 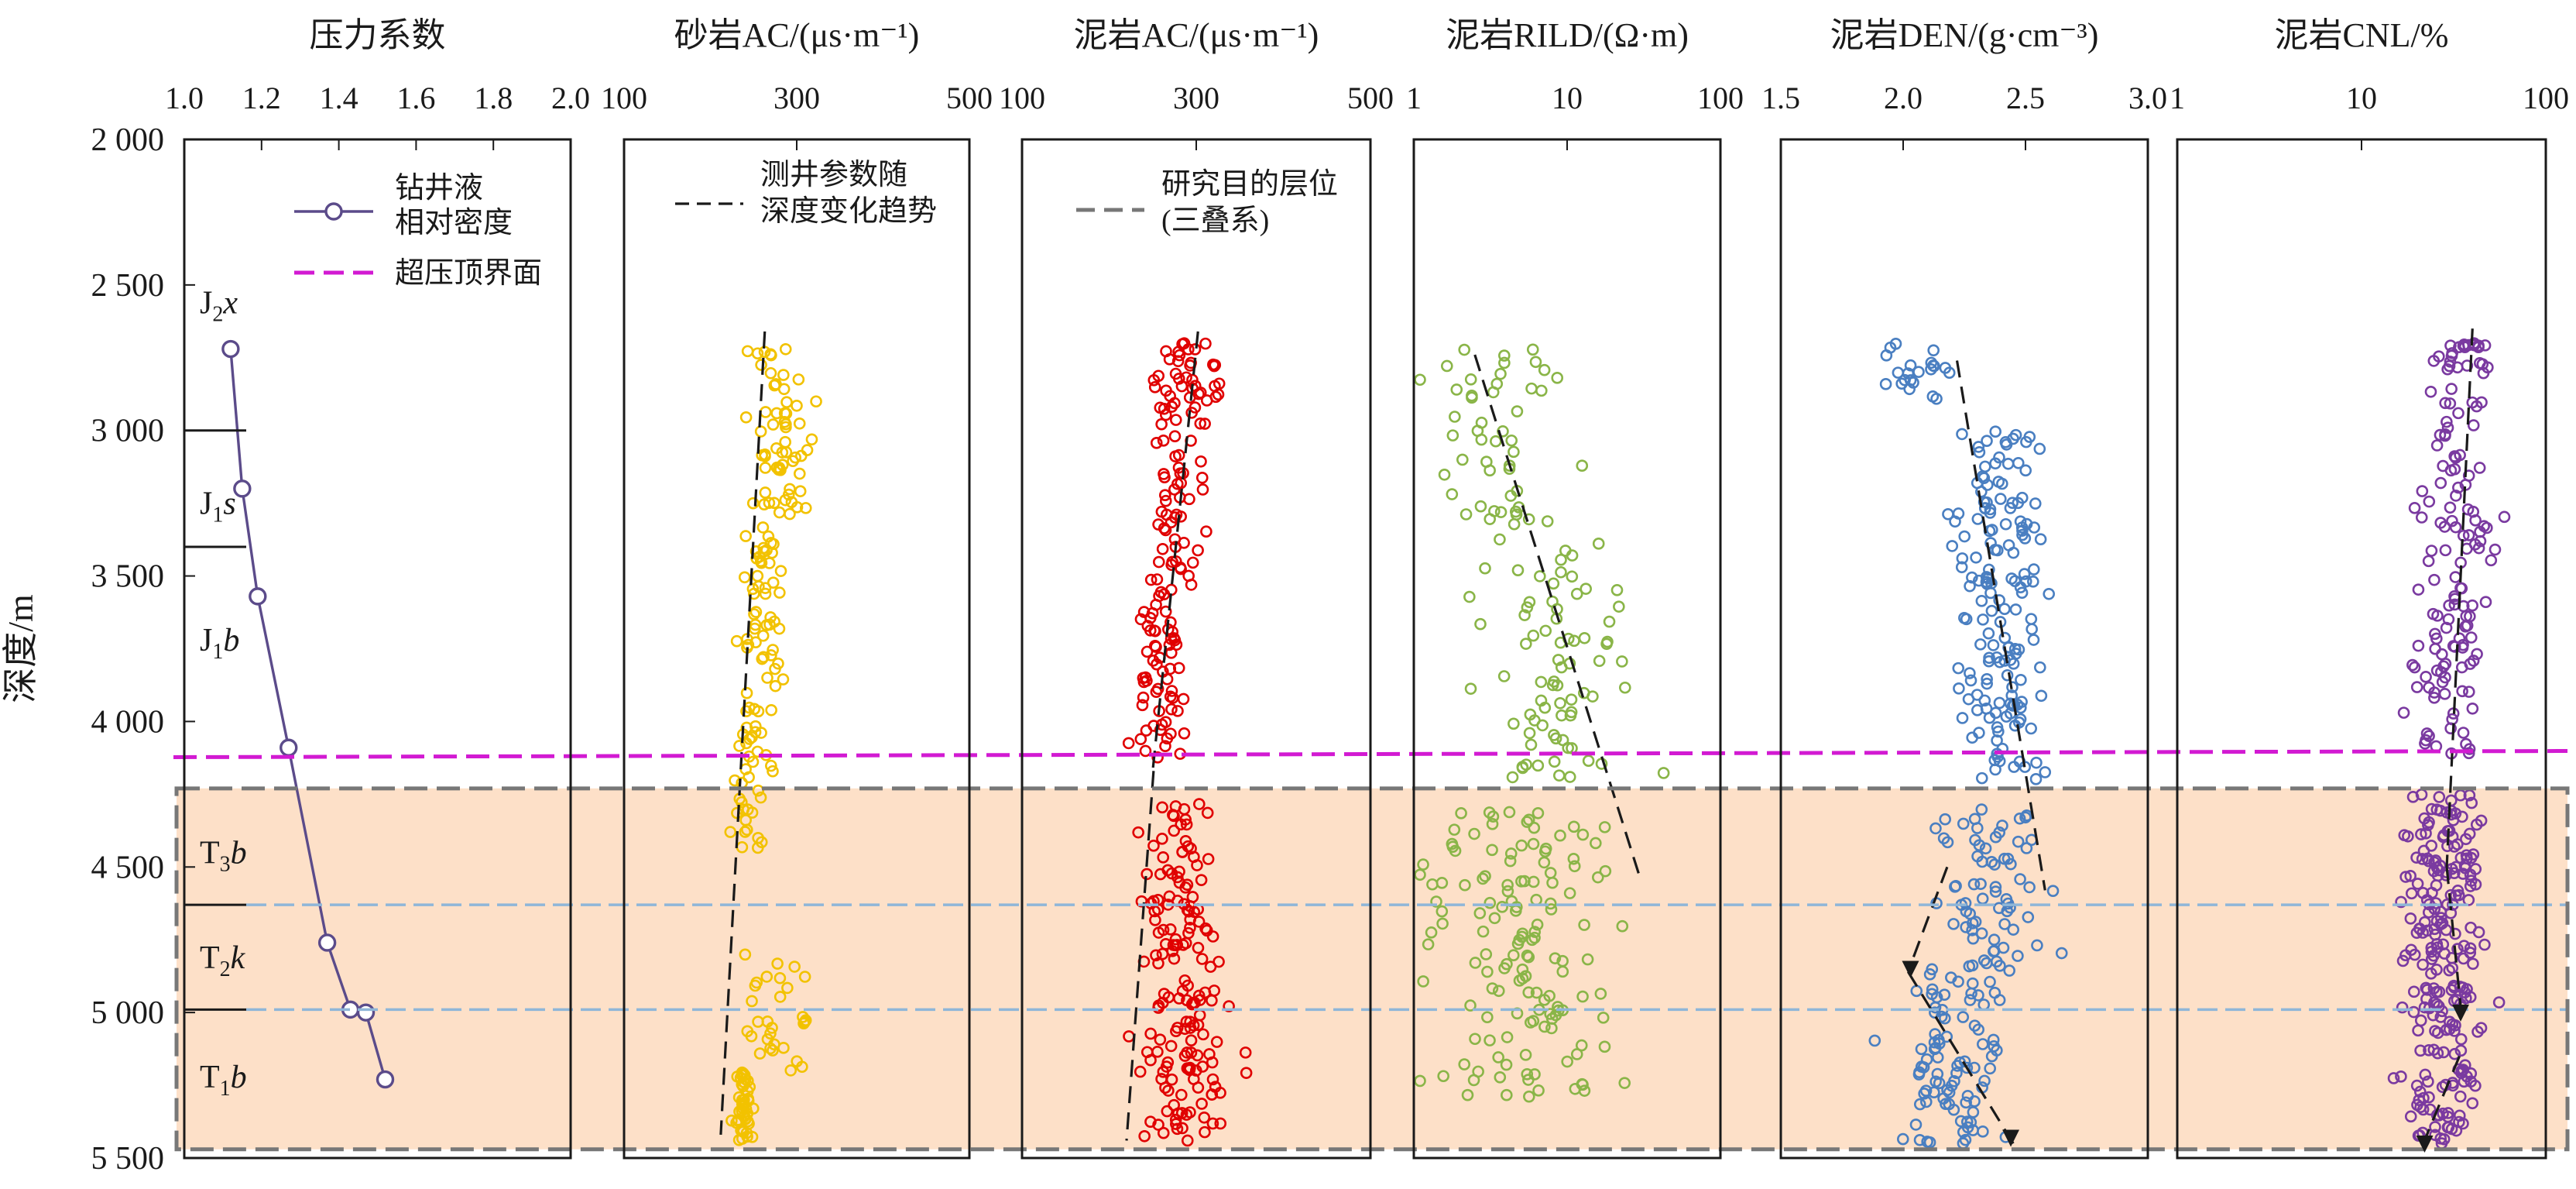 What do you see at coordinates (1720, 98) in the screenshot?
I see `x-tick-label: 100` at bounding box center [1720, 98].